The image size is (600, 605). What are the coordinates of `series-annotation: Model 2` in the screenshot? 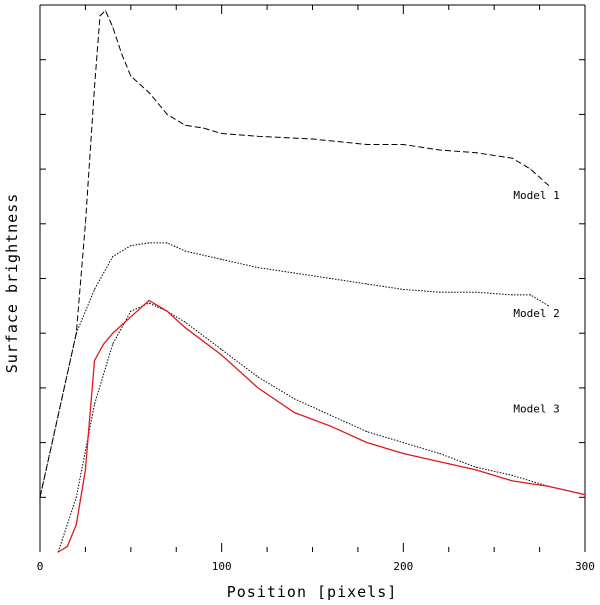 It's located at (536, 313).